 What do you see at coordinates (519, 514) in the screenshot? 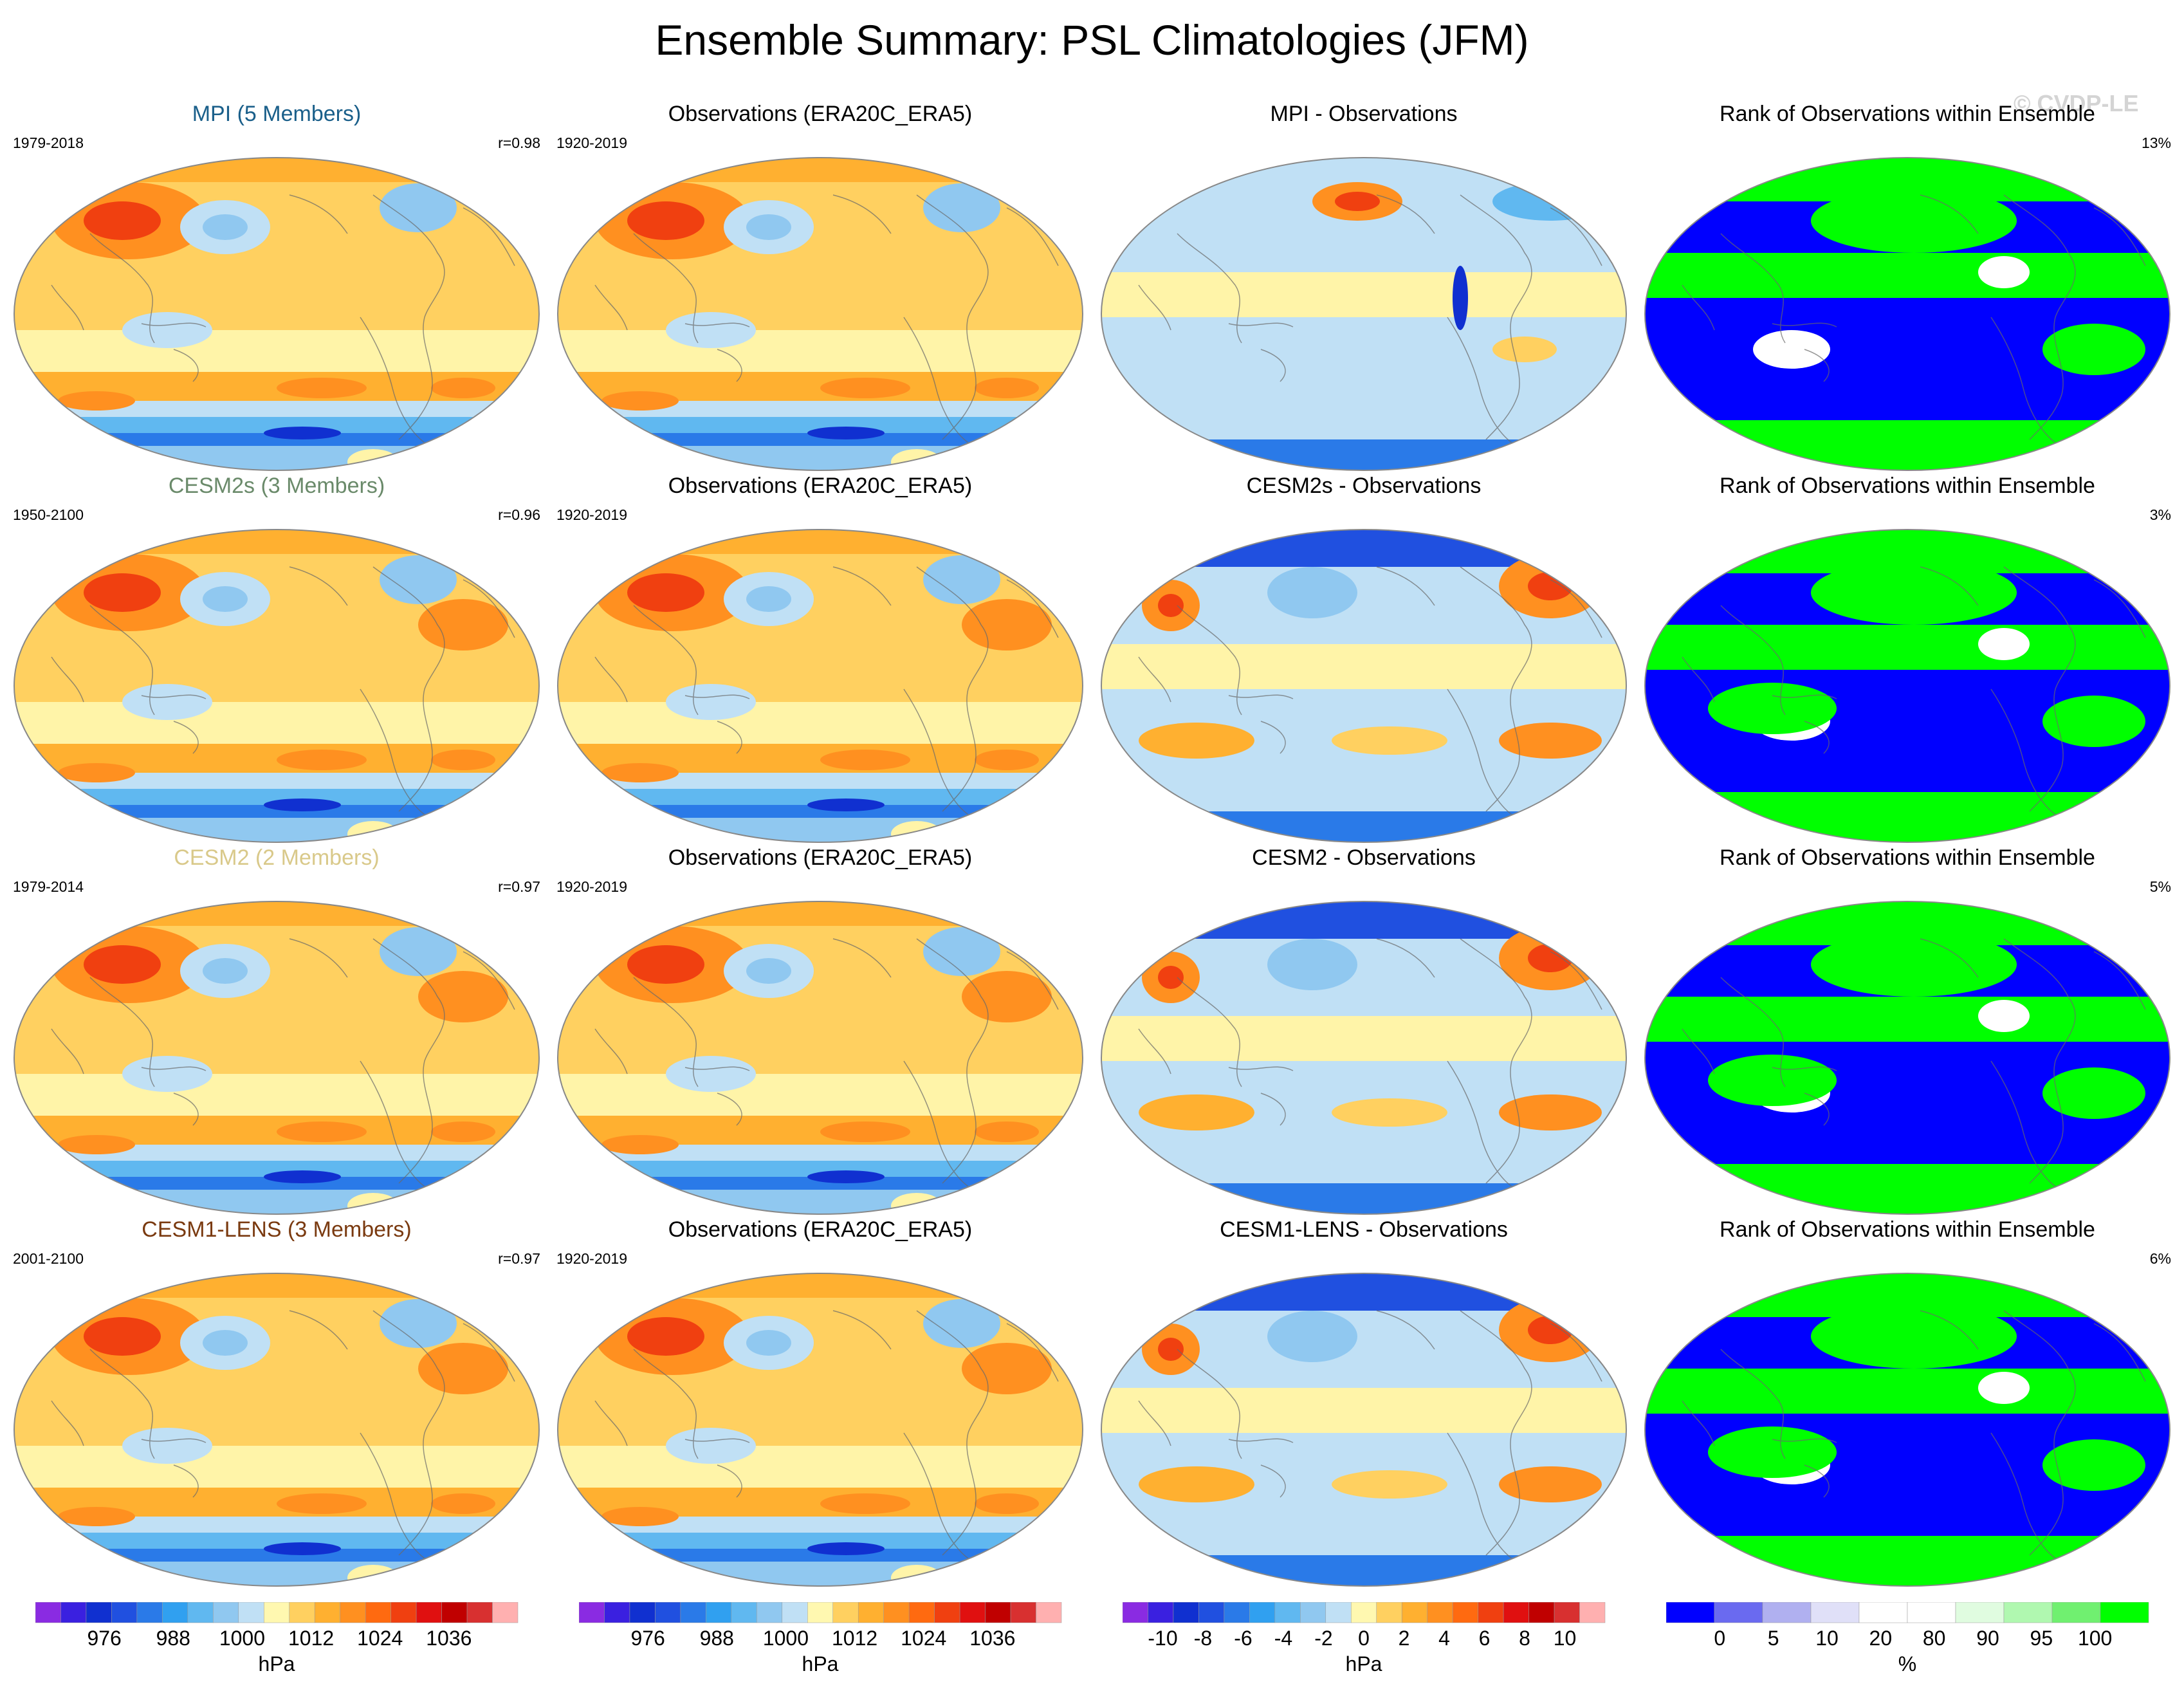
I see `pattern-correlation: r=0.96` at bounding box center [519, 514].